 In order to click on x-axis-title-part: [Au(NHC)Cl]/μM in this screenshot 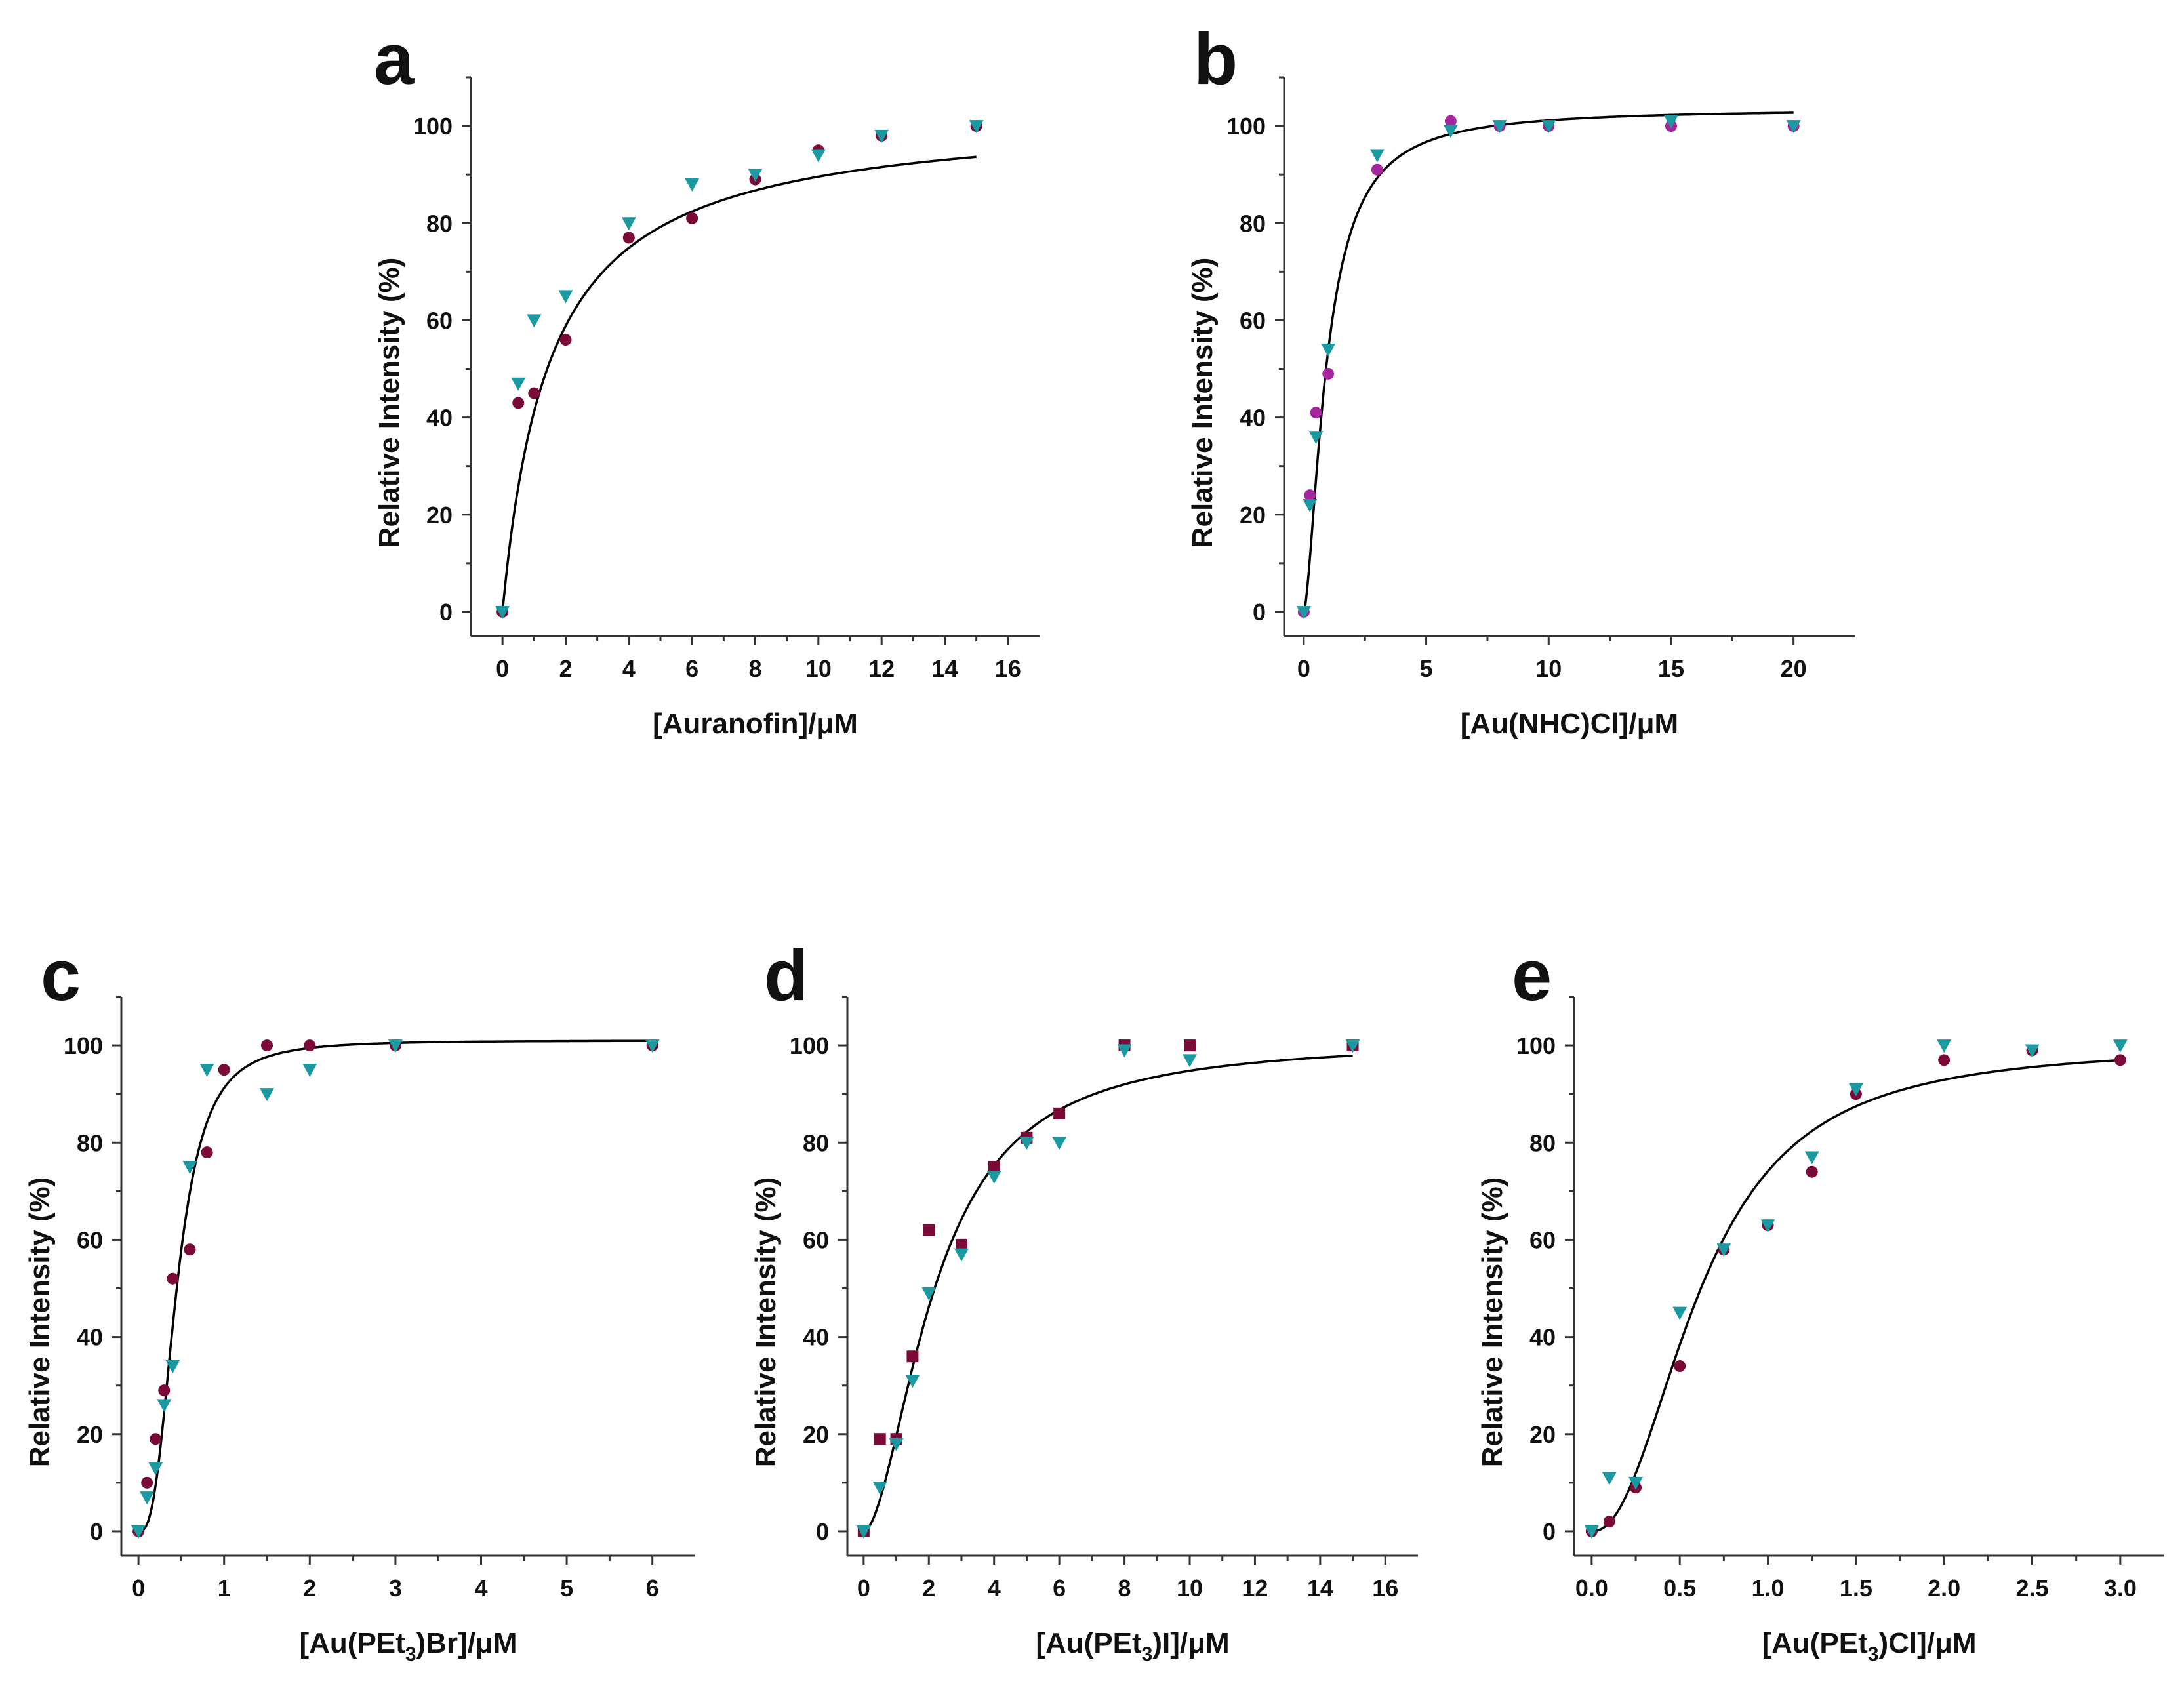, I will do `click(1569, 724)`.